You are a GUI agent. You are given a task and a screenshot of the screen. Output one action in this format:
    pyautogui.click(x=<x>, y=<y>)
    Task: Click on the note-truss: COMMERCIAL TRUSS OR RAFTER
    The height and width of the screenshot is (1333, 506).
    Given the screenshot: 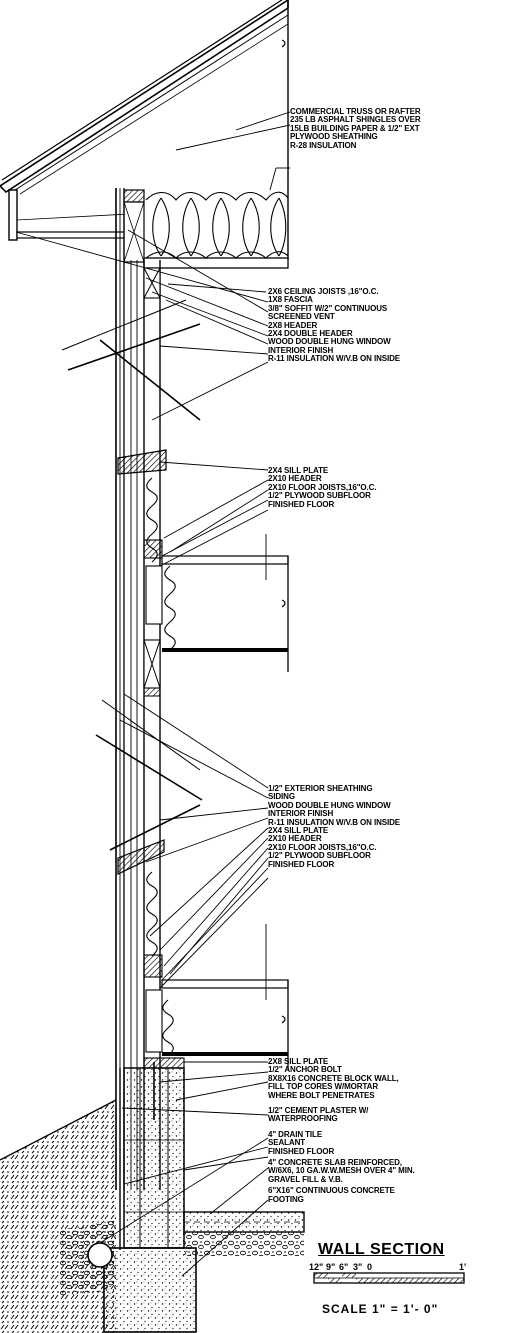 What is the action you would take?
    pyautogui.click(x=355, y=111)
    